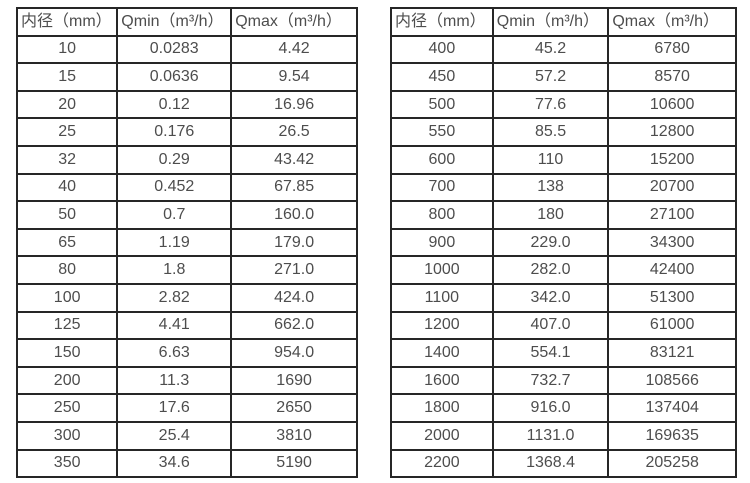  Describe the element at coordinates (550, 435) in the screenshot. I see `table-cell: 1131.0` at that location.